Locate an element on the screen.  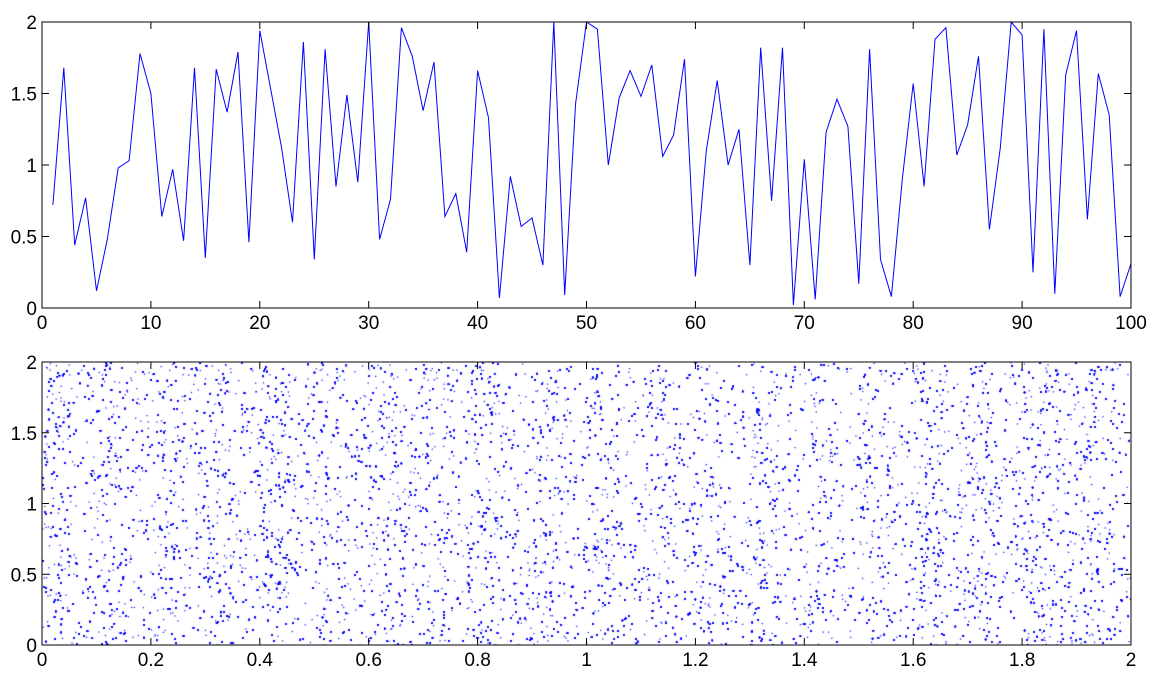
ax2-x-tick-label: 0 is located at coordinates (42, 660).